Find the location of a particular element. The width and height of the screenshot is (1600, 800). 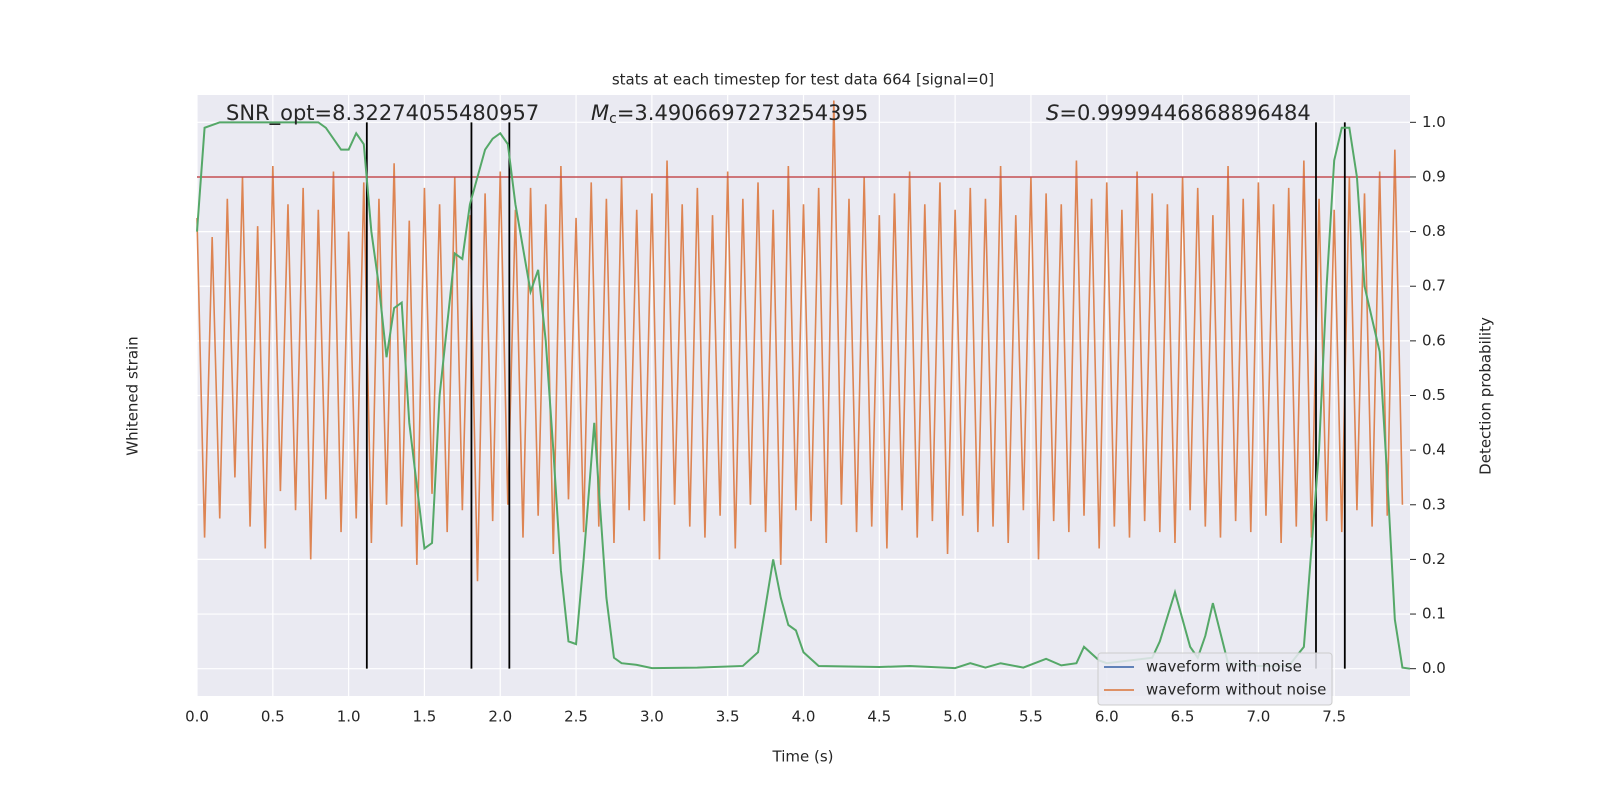

s-text: =0.9999446868896484 is located at coordinates (1184, 113).